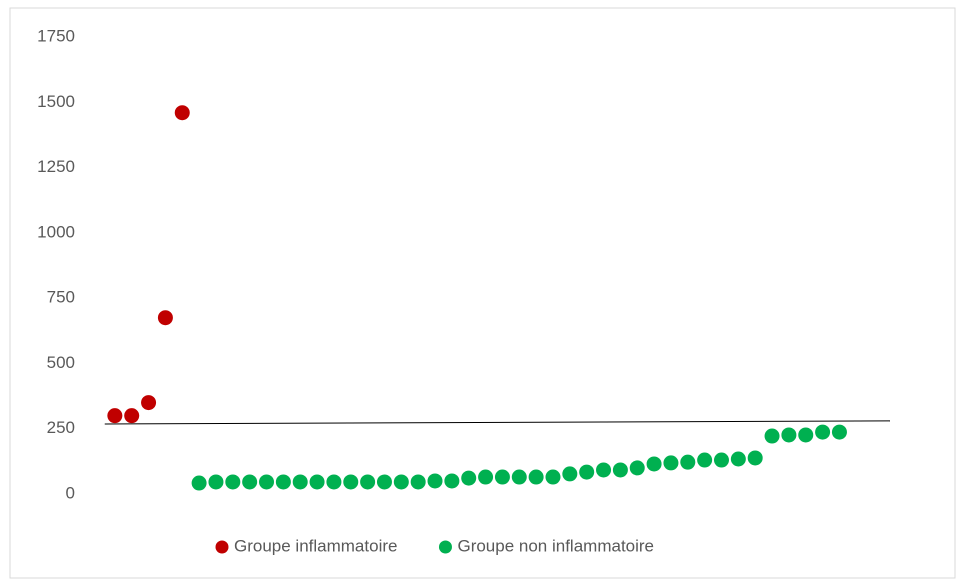 Image resolution: width=960 pixels, height=586 pixels. Describe the element at coordinates (56, 166) in the screenshot. I see `y-tick-label: 1250` at that location.